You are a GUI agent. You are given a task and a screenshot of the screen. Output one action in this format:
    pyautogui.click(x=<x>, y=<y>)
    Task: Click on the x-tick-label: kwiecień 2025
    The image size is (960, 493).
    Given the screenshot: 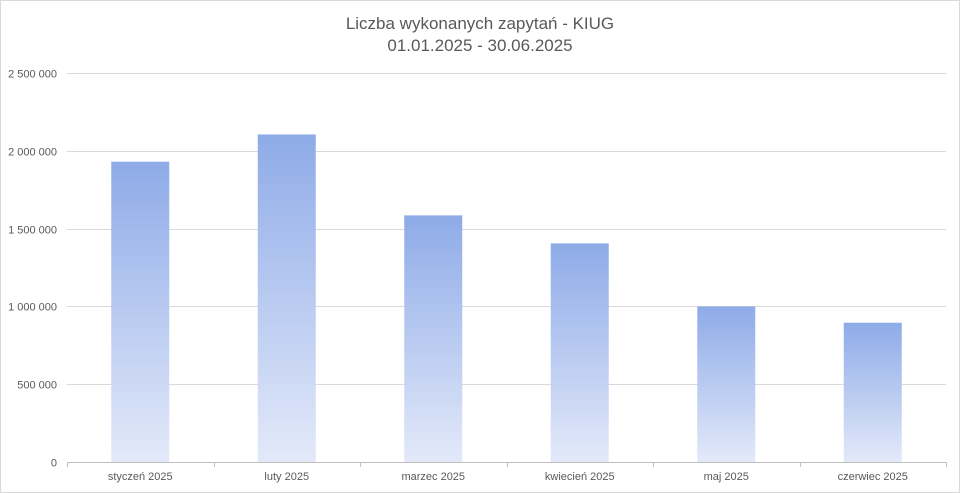 What is the action you would take?
    pyautogui.click(x=580, y=477)
    